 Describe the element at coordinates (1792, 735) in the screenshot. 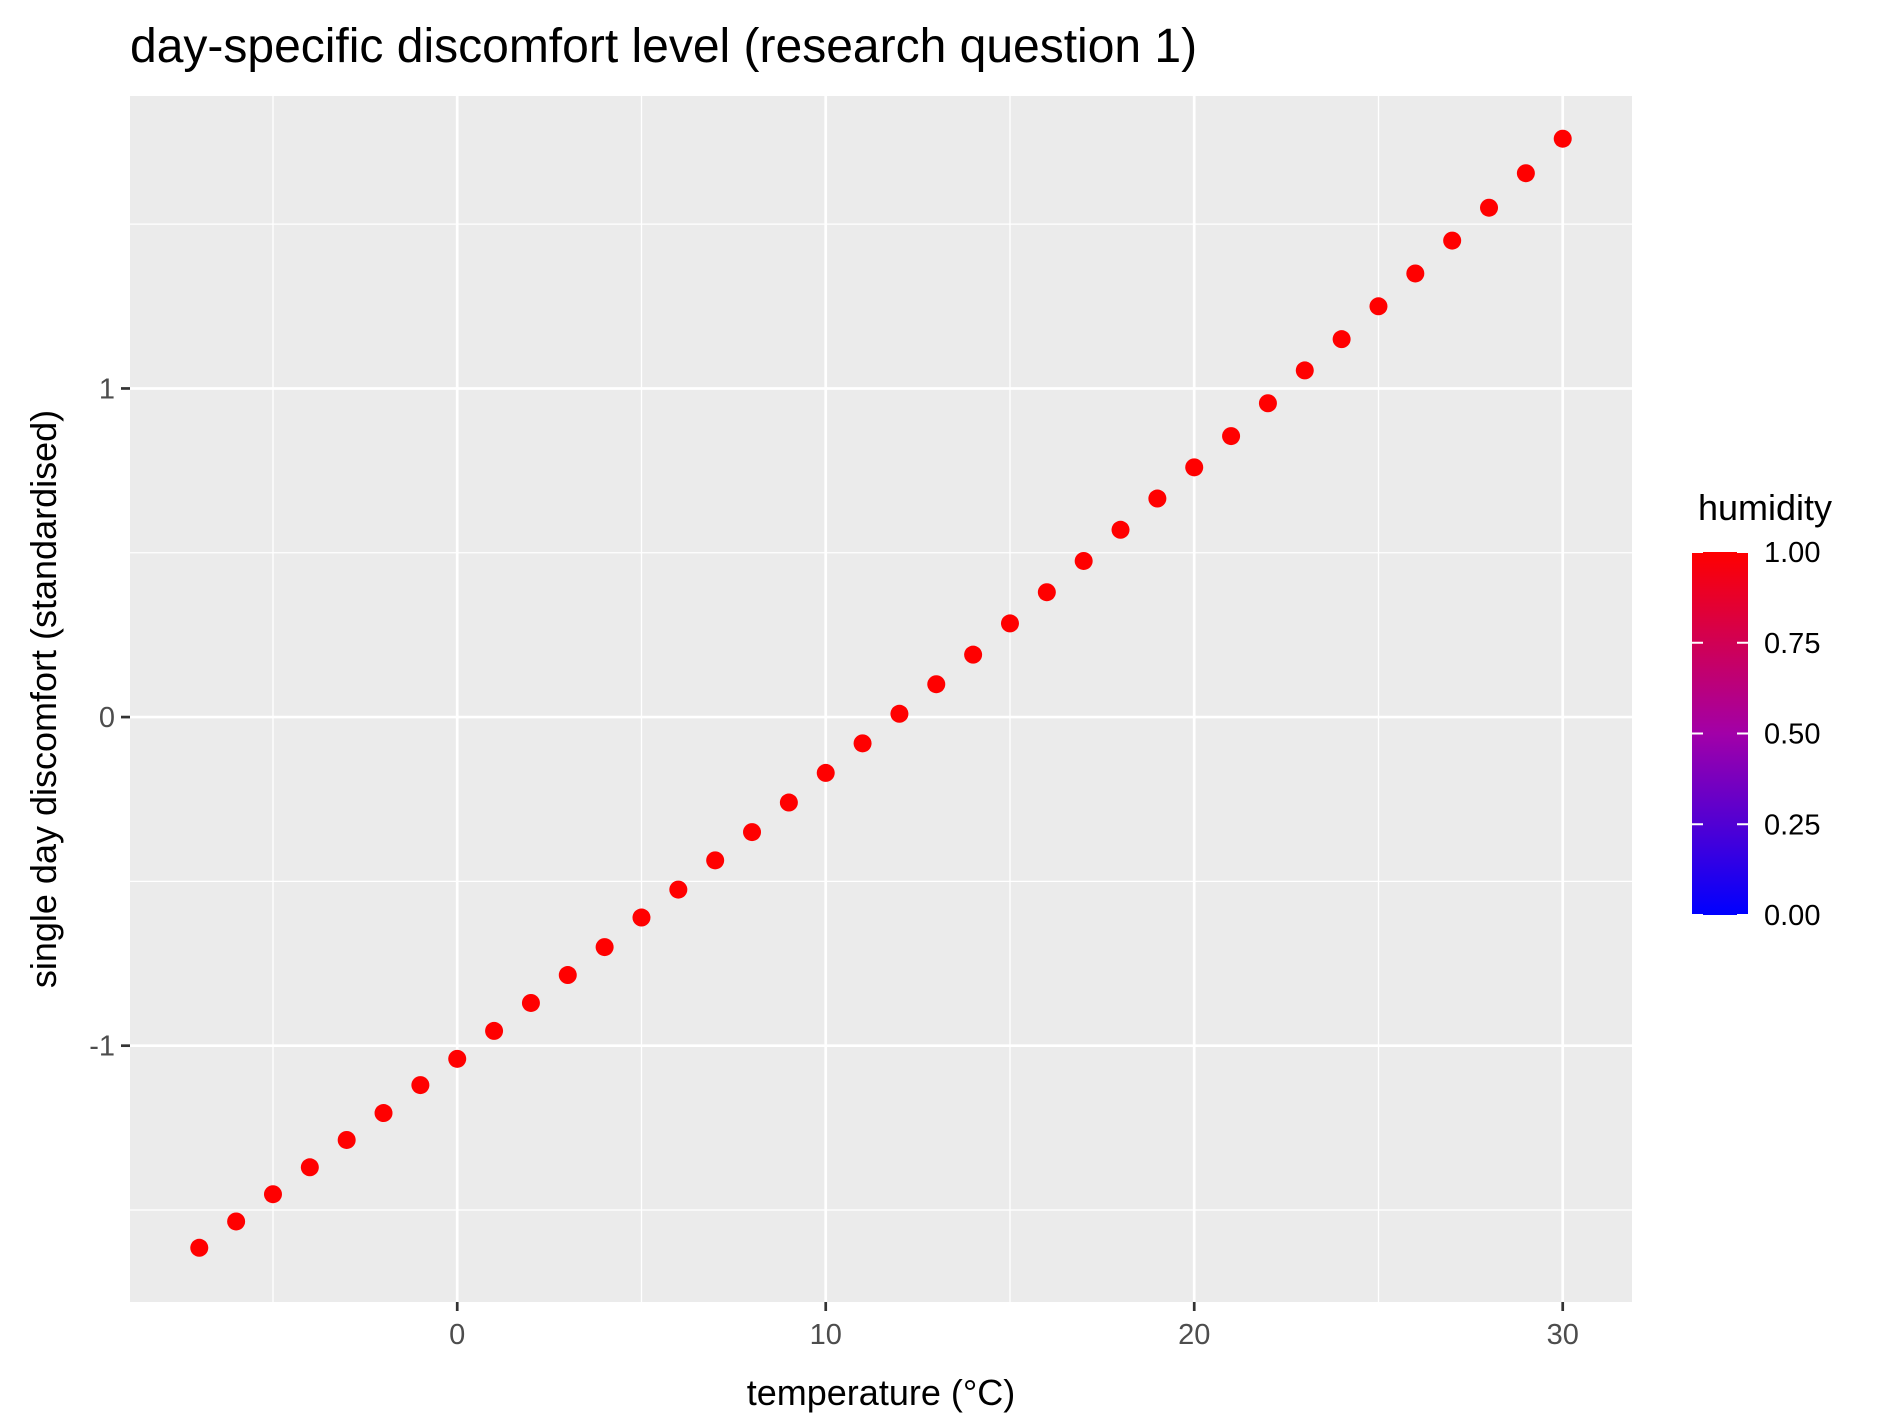

I see `colorbar-label: 0.50` at that location.